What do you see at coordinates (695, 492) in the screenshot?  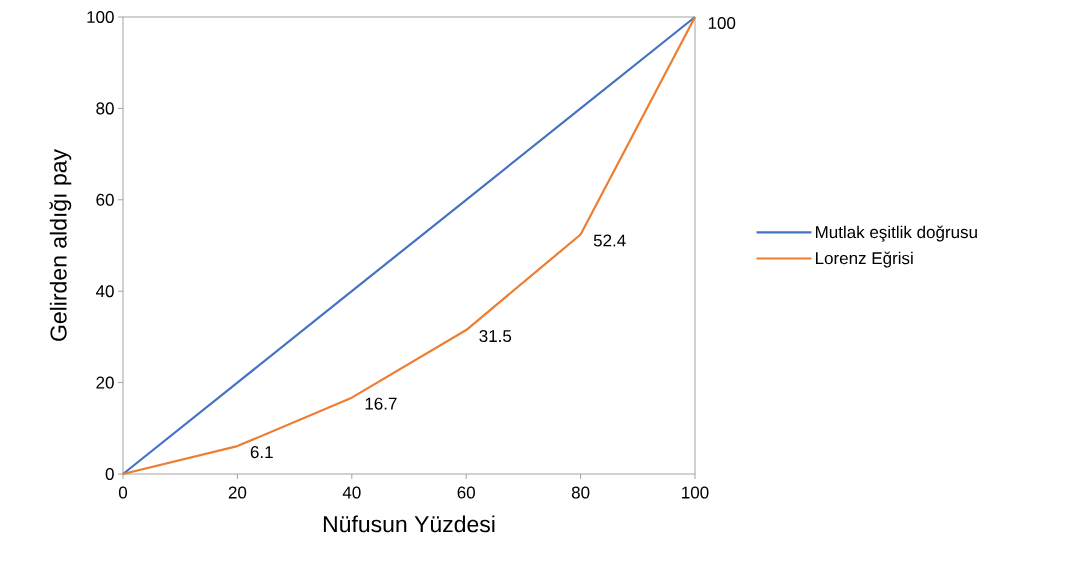 I see `x-tick-label: 100` at bounding box center [695, 492].